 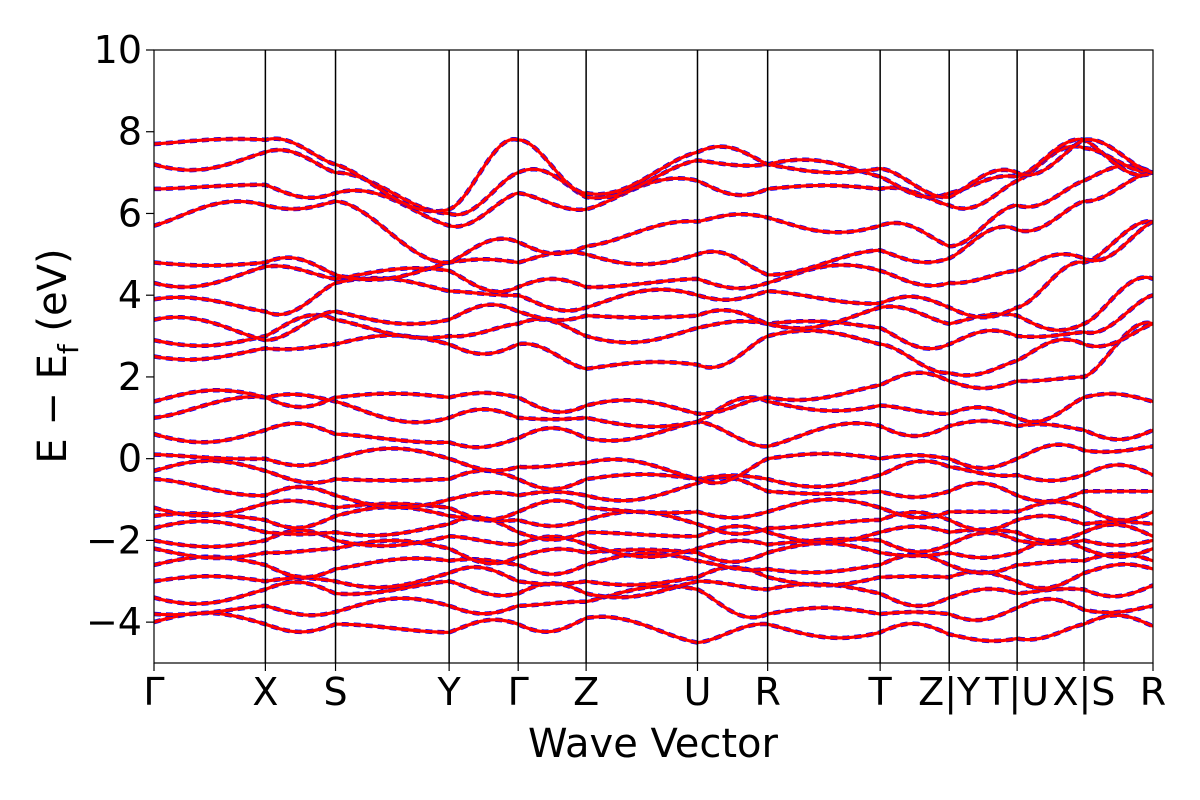 I want to click on x-tick-label: Z, so click(x=586, y=692).